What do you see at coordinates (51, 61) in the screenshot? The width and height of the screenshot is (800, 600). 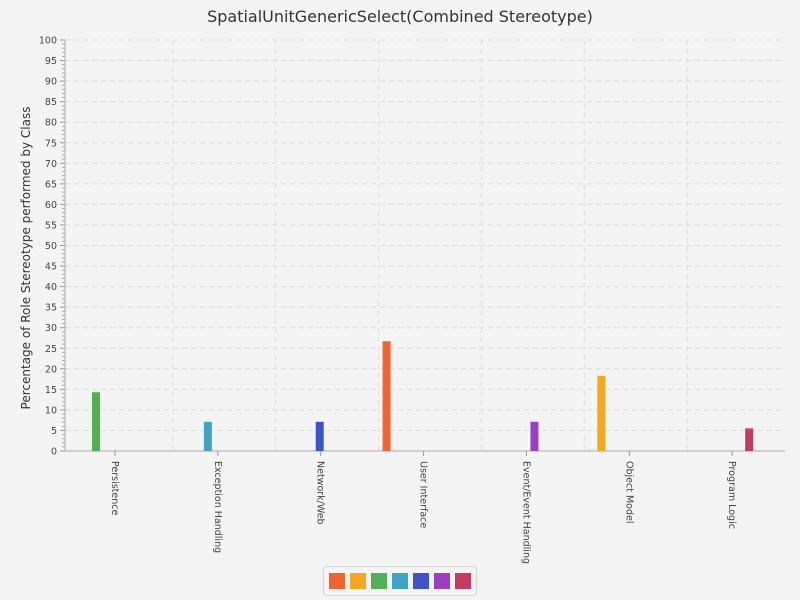 I see `y-tick-label: 95` at bounding box center [51, 61].